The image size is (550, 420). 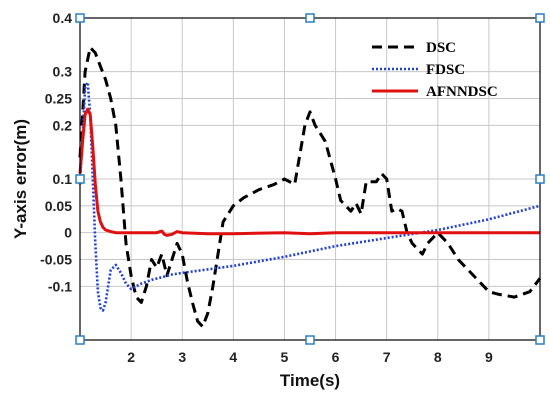 I want to click on y-tick-label: 0, so click(x=68, y=233).